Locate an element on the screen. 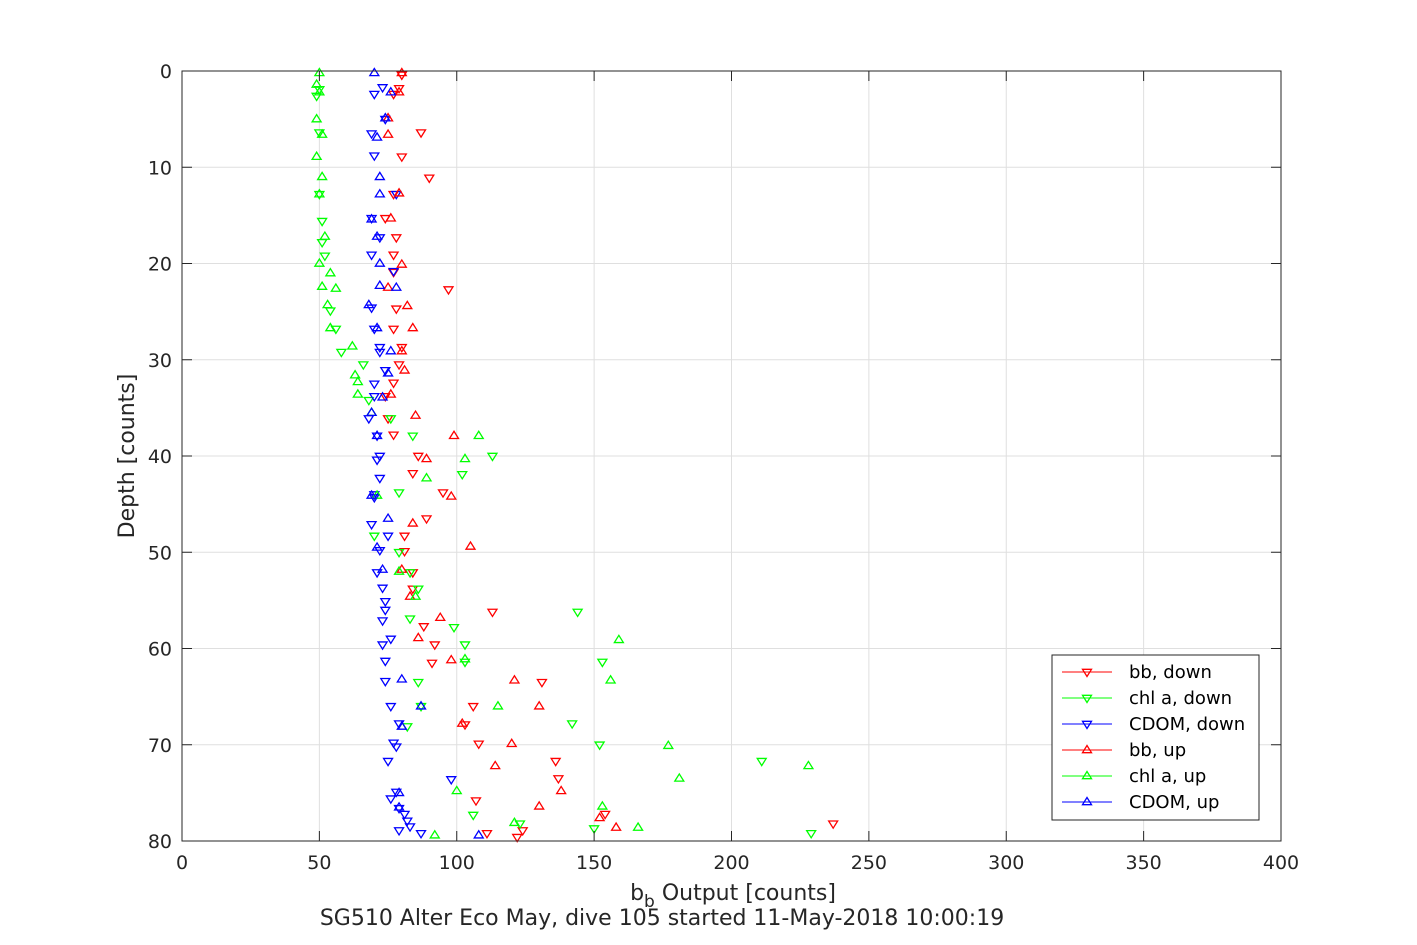  legend-label: bb, down is located at coordinates (1170, 672).